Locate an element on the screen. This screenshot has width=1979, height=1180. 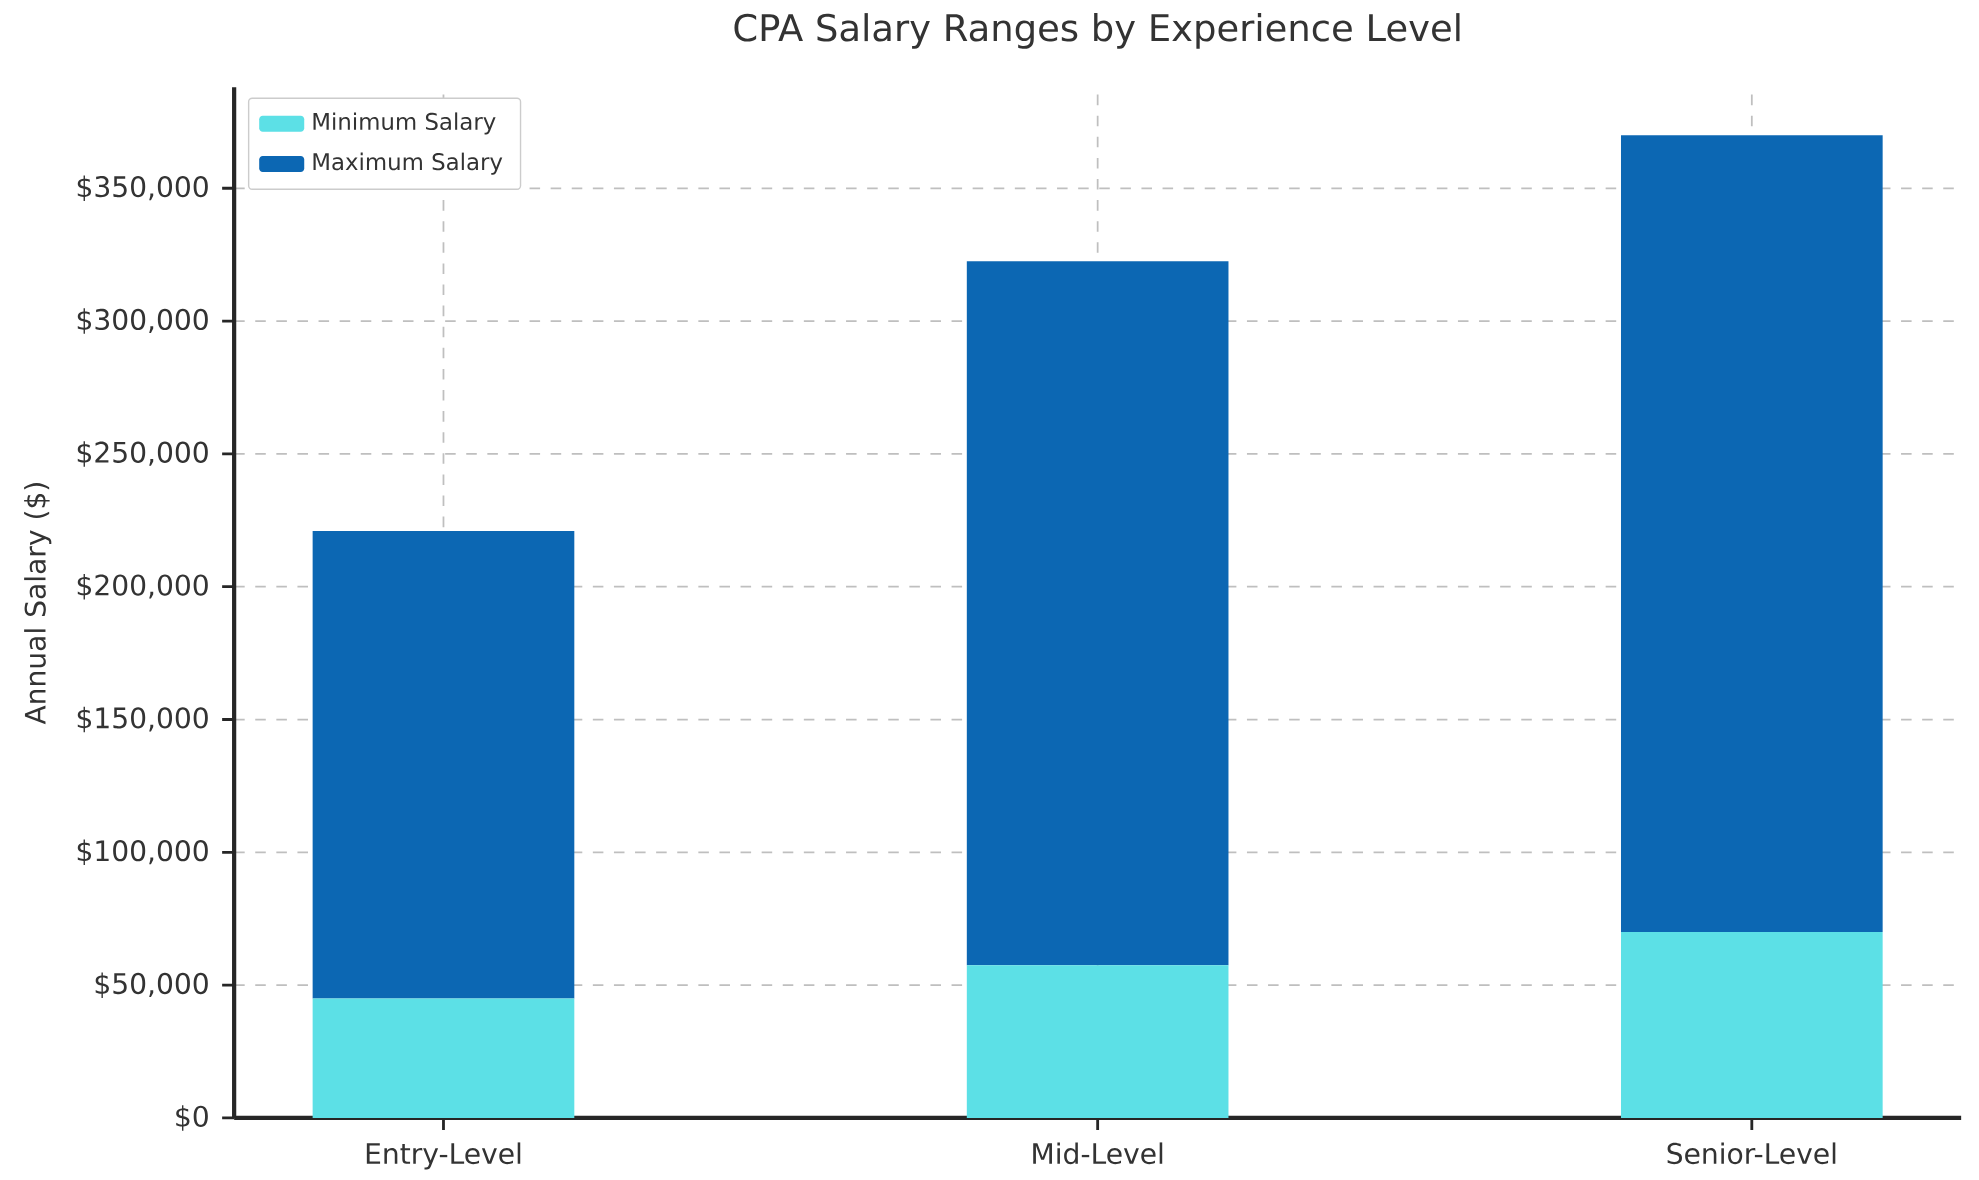
y-axis-title: Annual Salary ($) is located at coordinates (38, 604).